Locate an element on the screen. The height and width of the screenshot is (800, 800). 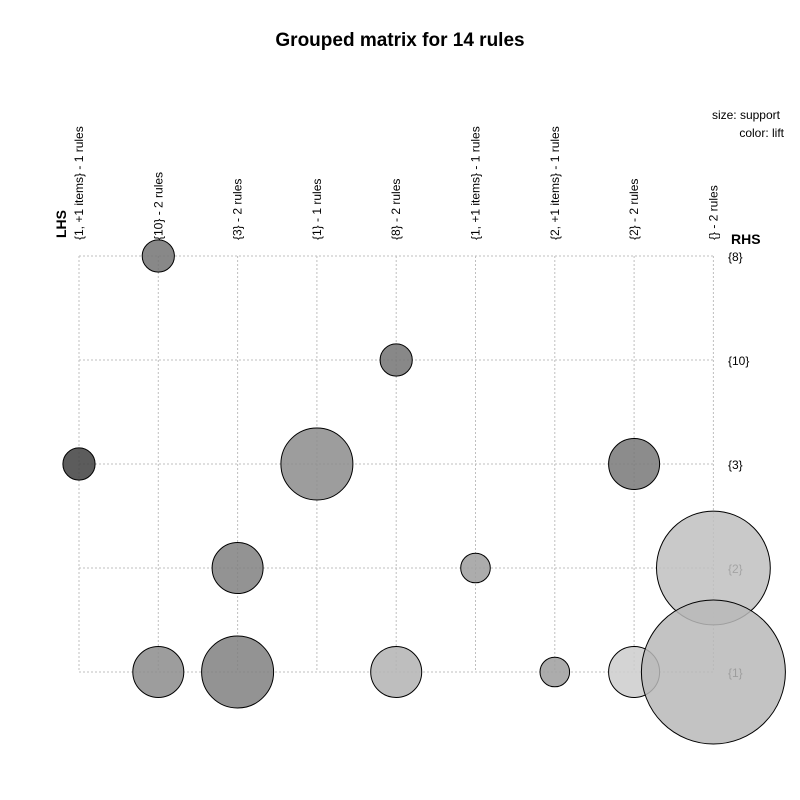
legend-size: size: support is located at coordinates (746, 115).